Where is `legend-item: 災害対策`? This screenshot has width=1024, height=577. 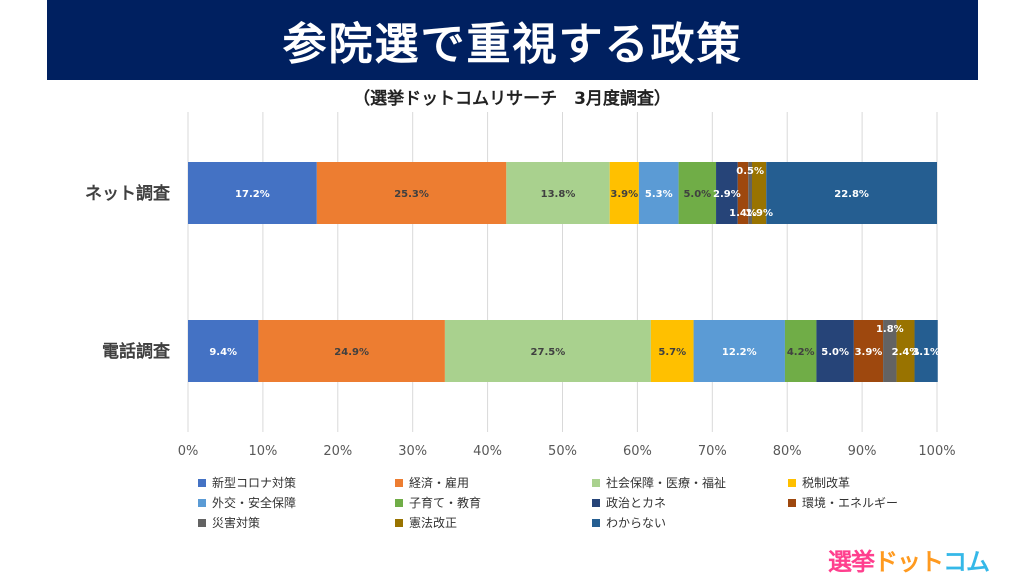
legend-item: 災害対策 is located at coordinates (229, 522).